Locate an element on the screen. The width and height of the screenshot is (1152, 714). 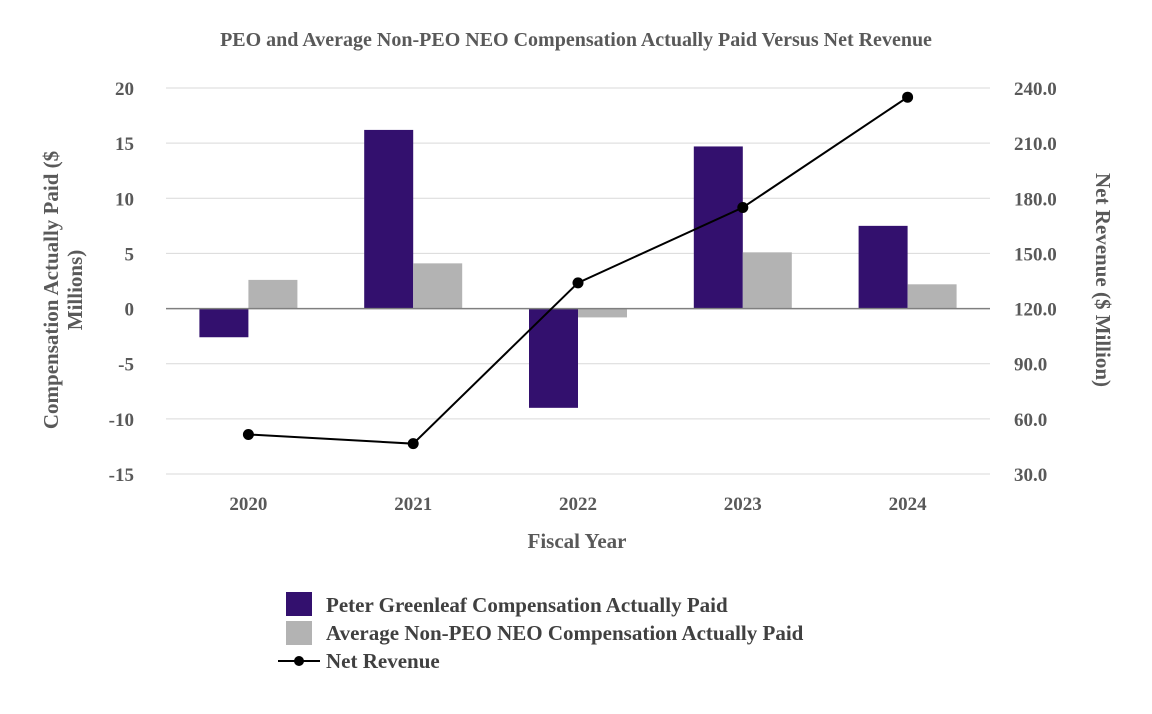
y2-tick-label: 210.0 is located at coordinates (1035, 144).